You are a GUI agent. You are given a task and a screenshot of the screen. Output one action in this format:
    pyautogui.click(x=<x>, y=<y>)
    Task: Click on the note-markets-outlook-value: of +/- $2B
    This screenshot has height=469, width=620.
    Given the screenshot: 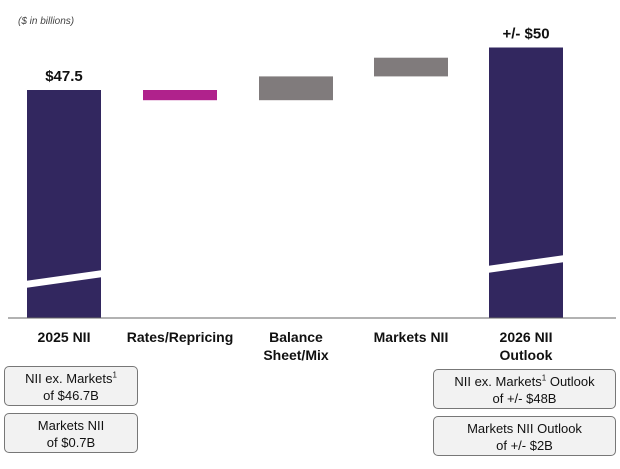 What is the action you would take?
    pyautogui.click(x=524, y=445)
    